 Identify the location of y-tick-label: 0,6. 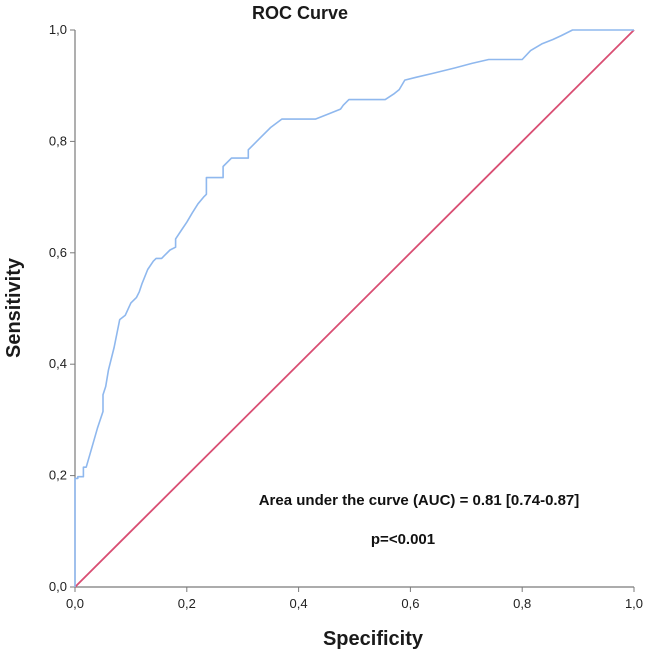
(58, 252).